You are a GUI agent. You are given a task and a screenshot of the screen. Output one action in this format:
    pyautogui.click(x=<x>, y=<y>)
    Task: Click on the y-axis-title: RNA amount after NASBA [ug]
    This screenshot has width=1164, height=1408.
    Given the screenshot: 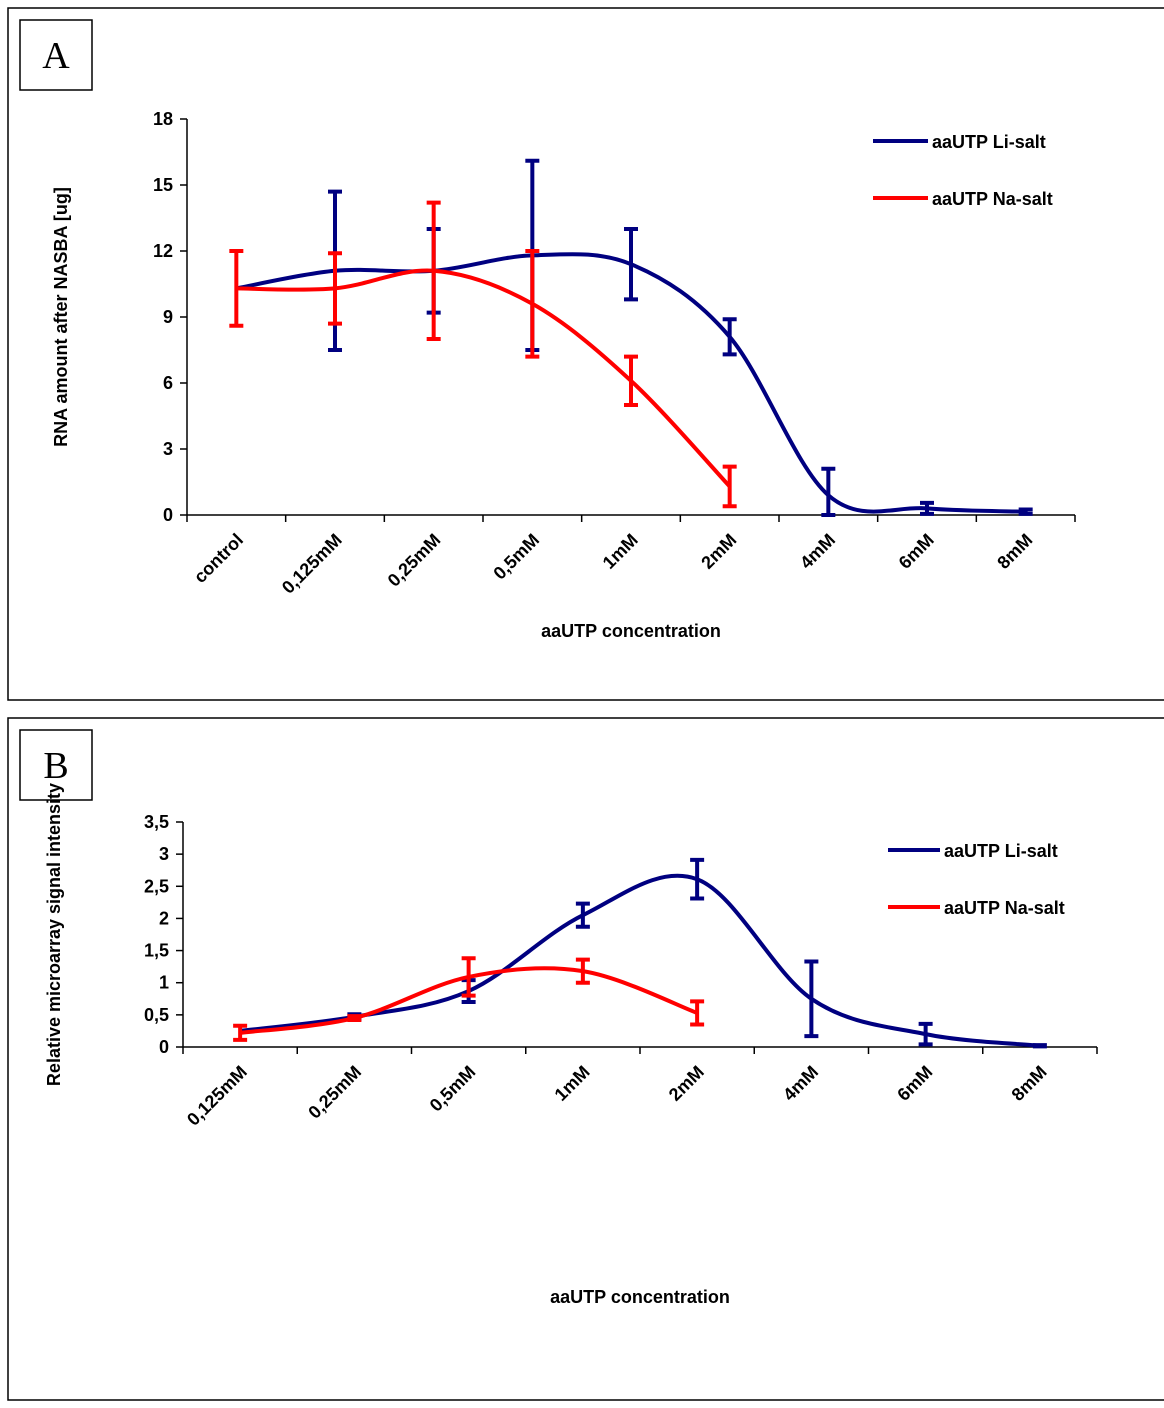 What is the action you would take?
    pyautogui.click(x=61, y=317)
    